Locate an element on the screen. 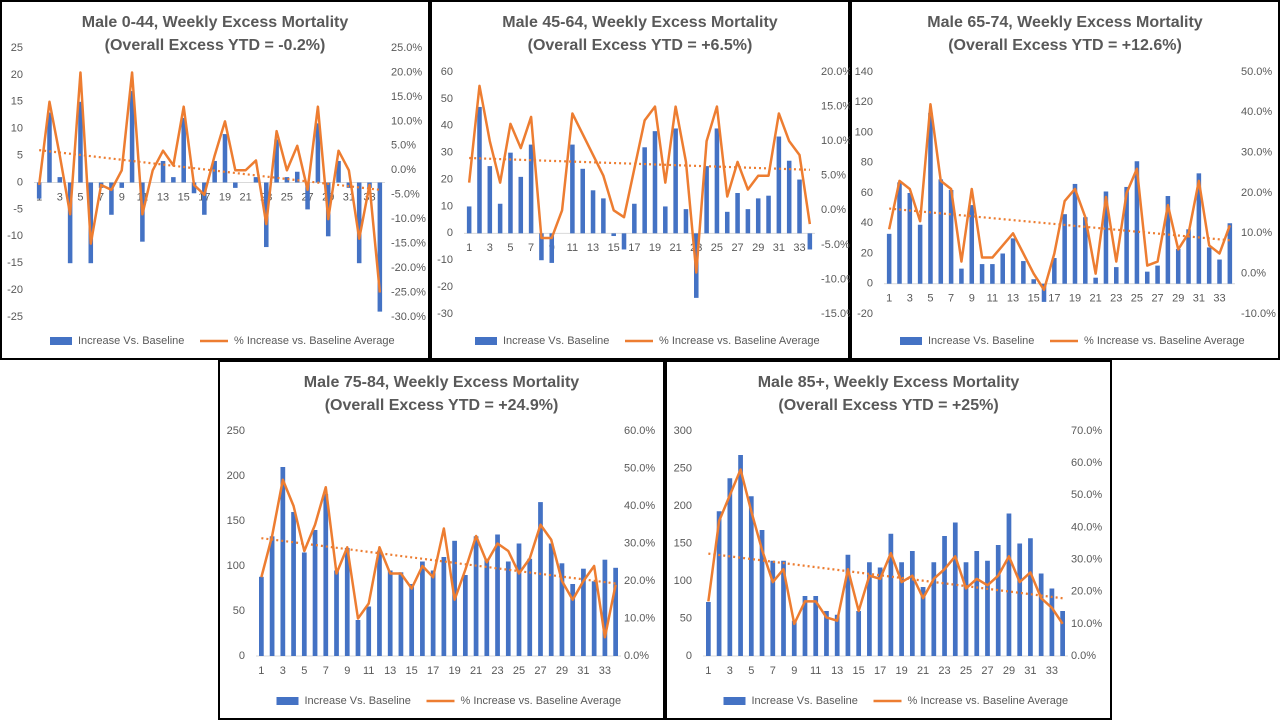 The image size is (1280, 720). x-tick-label: 1 is located at coordinates (708, 671).